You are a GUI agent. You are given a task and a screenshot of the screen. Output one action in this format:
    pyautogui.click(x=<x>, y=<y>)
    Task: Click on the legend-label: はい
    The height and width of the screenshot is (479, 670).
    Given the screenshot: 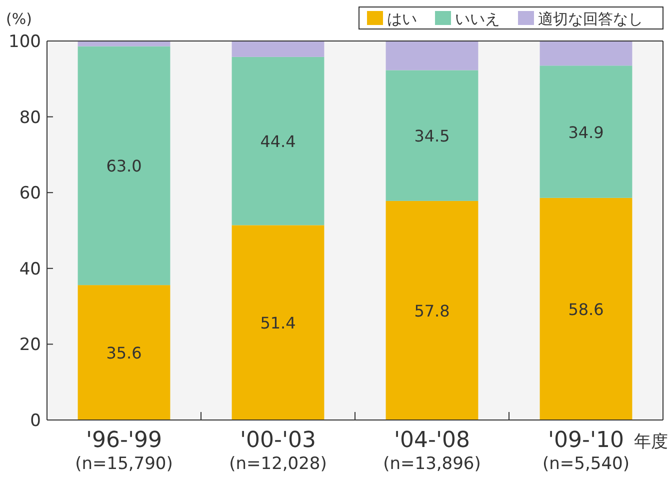 What is the action you would take?
    pyautogui.click(x=402, y=19)
    